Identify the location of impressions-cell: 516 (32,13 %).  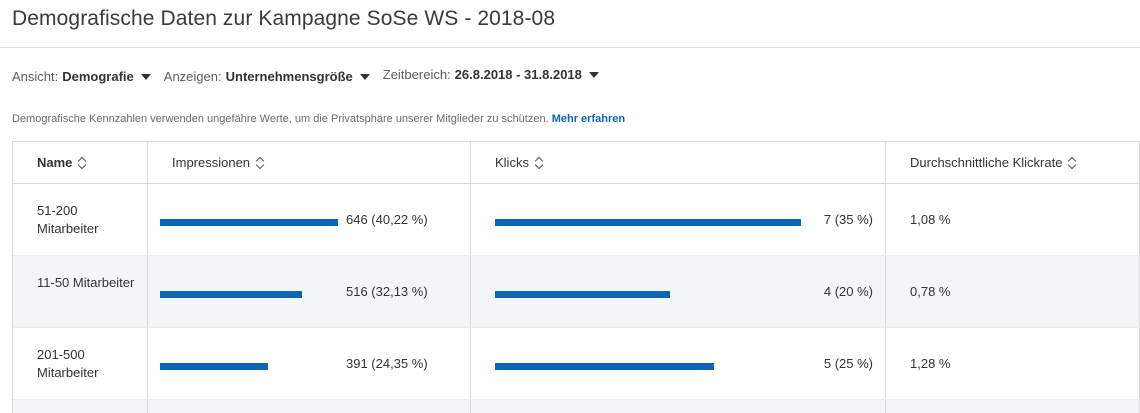
(309, 291).